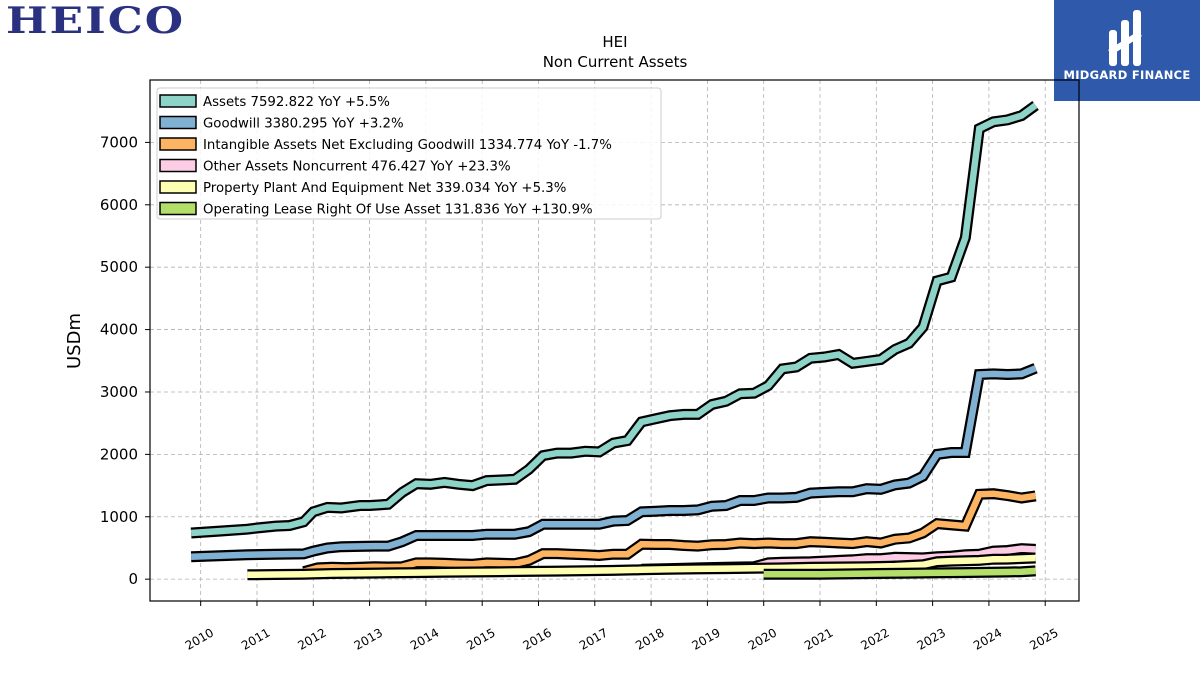 The width and height of the screenshot is (1200, 675). I want to click on y-tick-label: 5000, so click(119, 267).